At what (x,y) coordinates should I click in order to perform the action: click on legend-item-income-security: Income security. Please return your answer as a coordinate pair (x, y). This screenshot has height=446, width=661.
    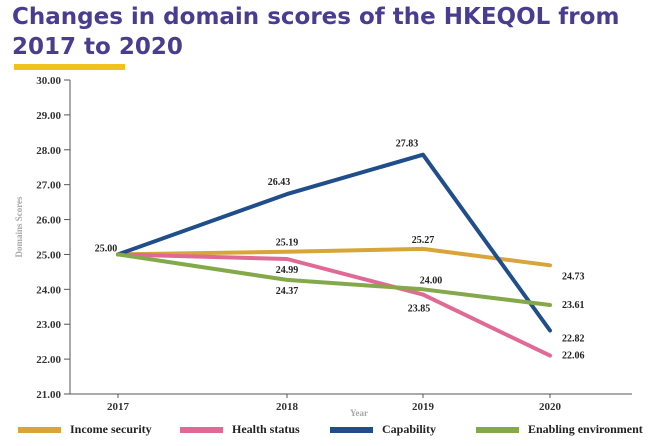
    Looking at the image, I should click on (85, 429).